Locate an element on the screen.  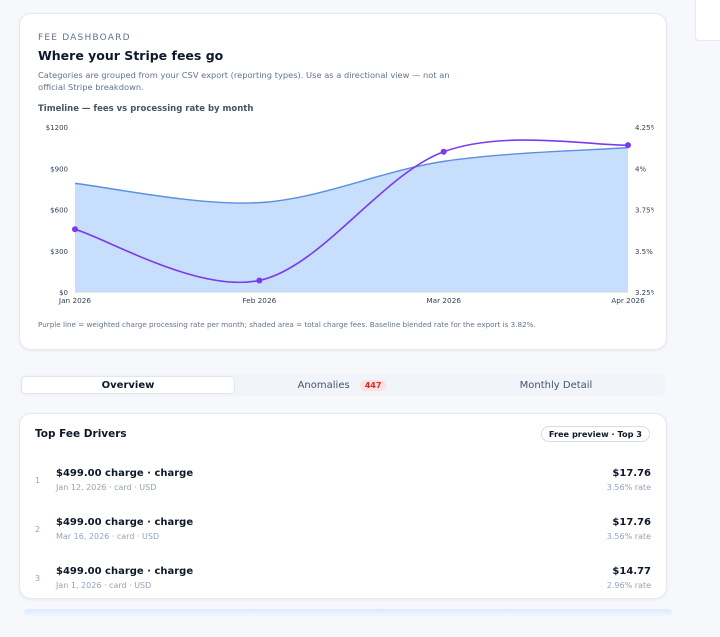
driver-rank: 2 is located at coordinates (38, 529).